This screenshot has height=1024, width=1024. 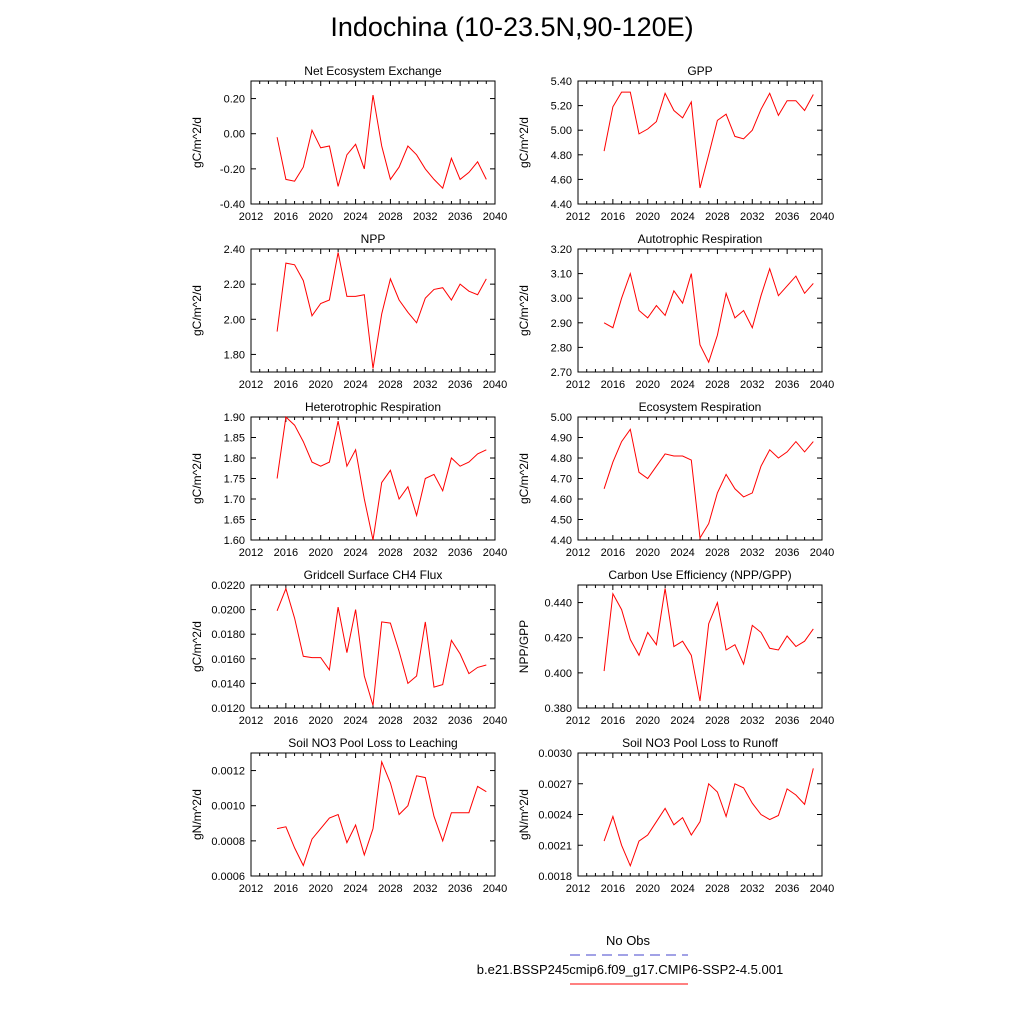 What do you see at coordinates (700, 743) in the screenshot?
I see `panel-title: Soil NO3 Pool Loss to Runoff` at bounding box center [700, 743].